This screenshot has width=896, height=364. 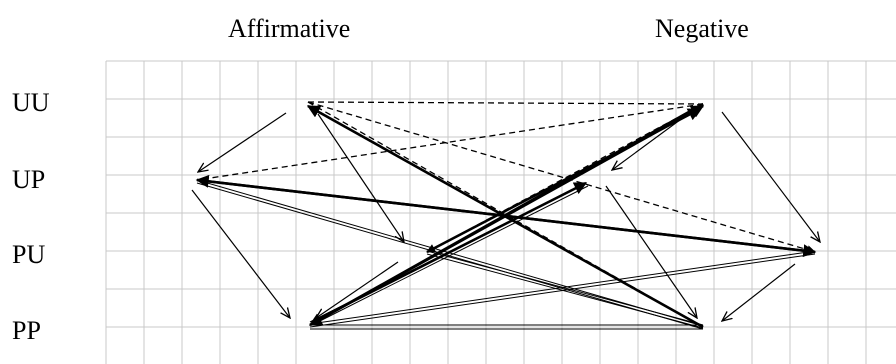 I want to click on thin-arrow-uu-neg-to-up-neg, so click(x=650, y=141).